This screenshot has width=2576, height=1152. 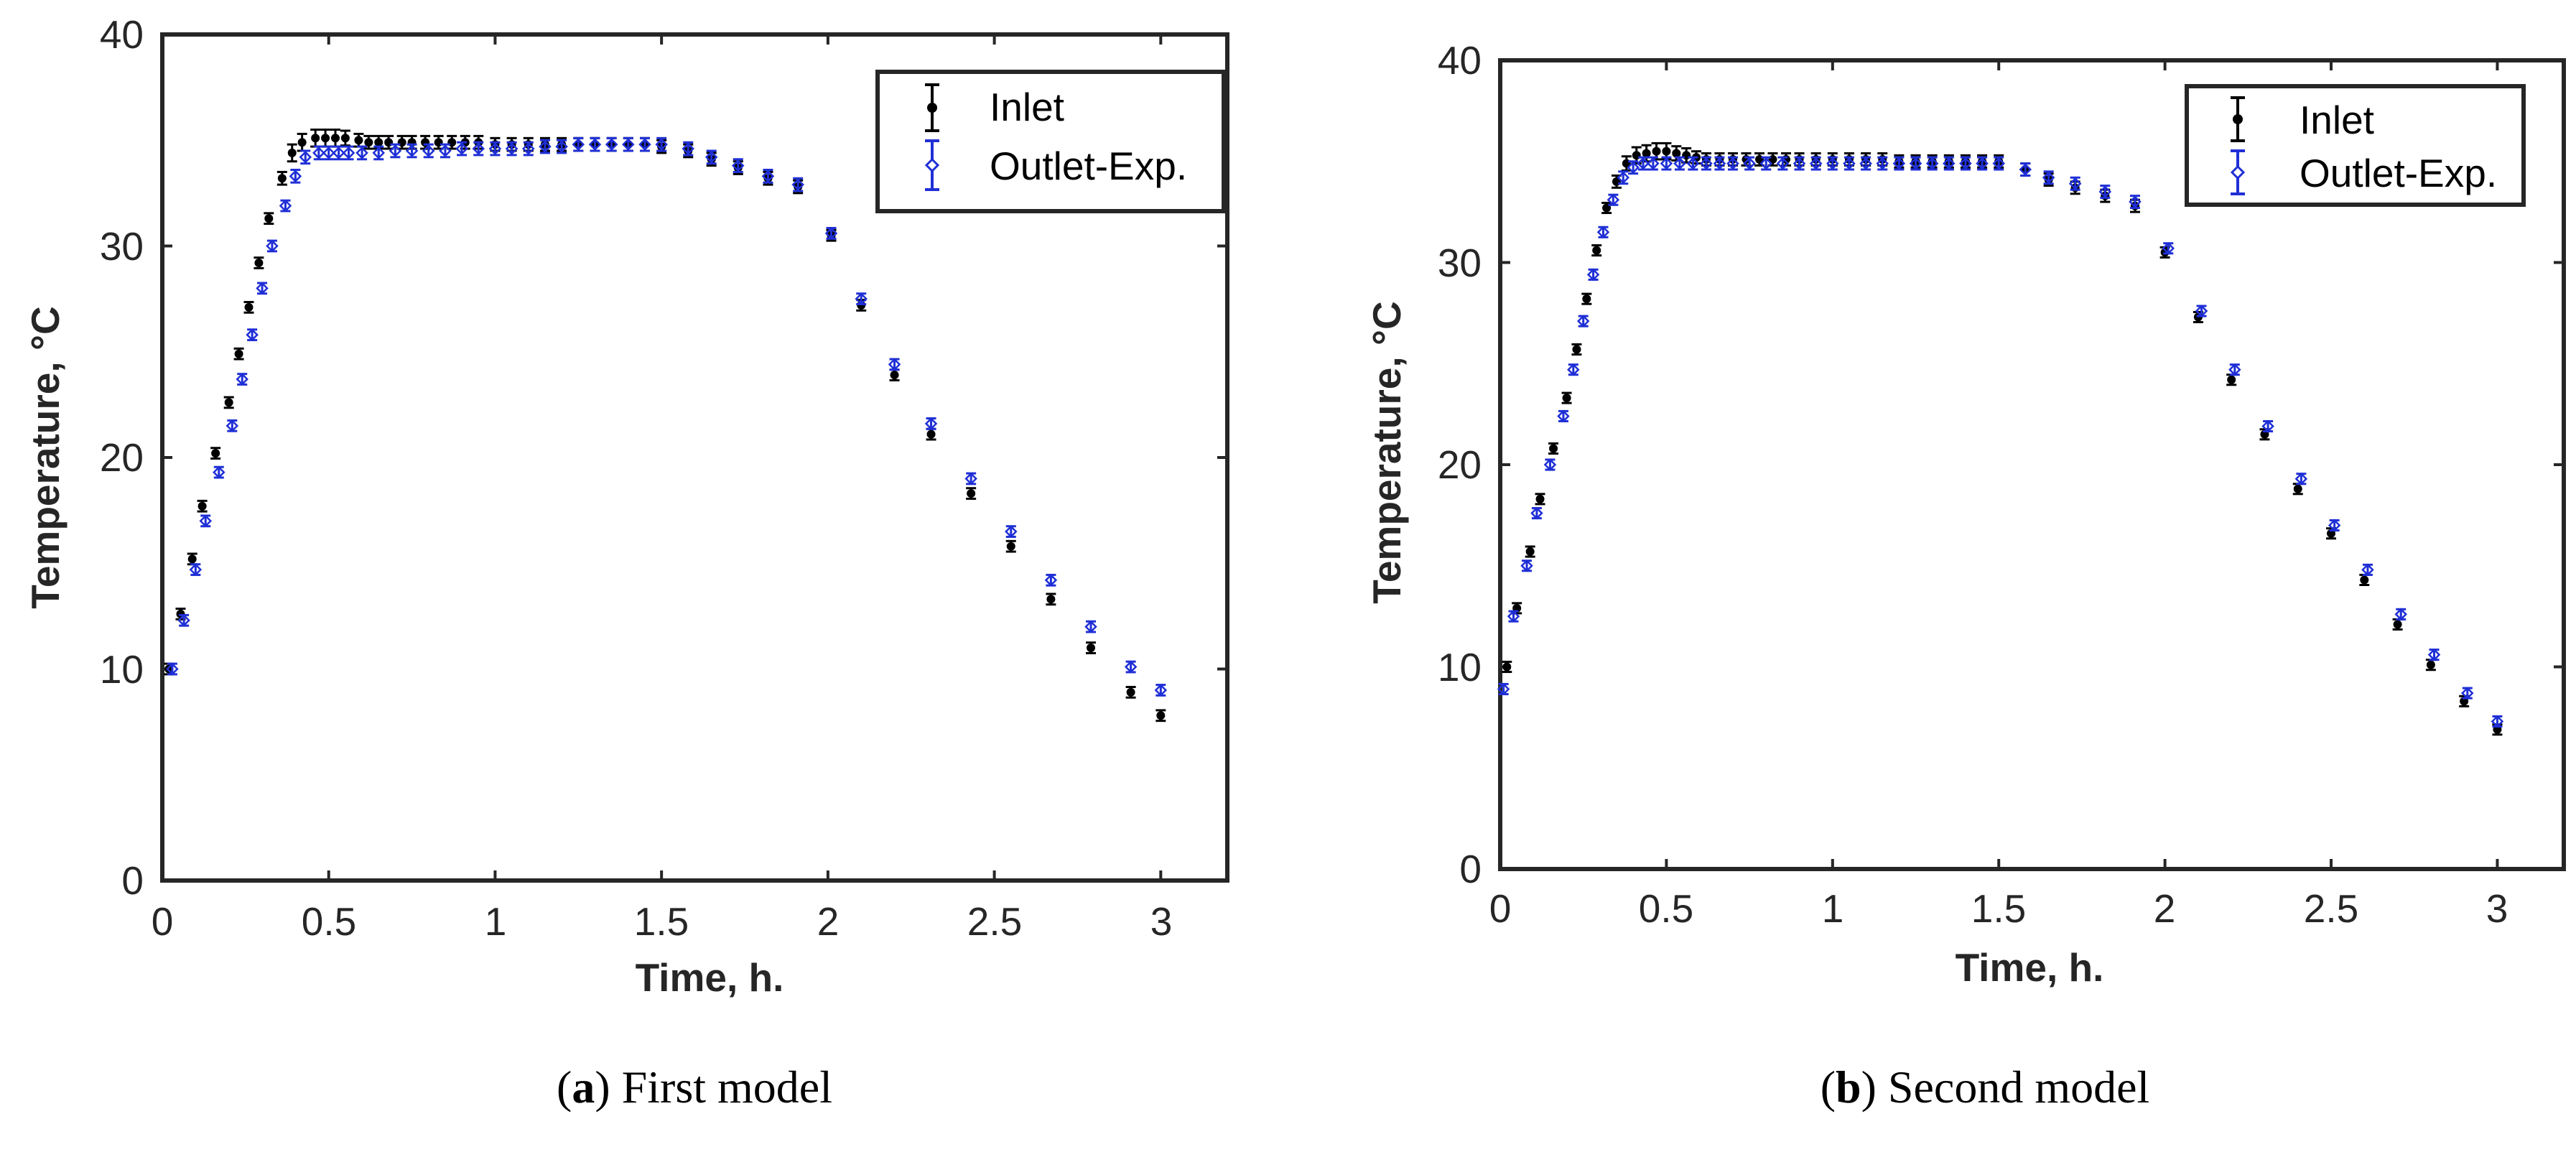 I want to click on caption-open: (, so click(x=564, y=1087).